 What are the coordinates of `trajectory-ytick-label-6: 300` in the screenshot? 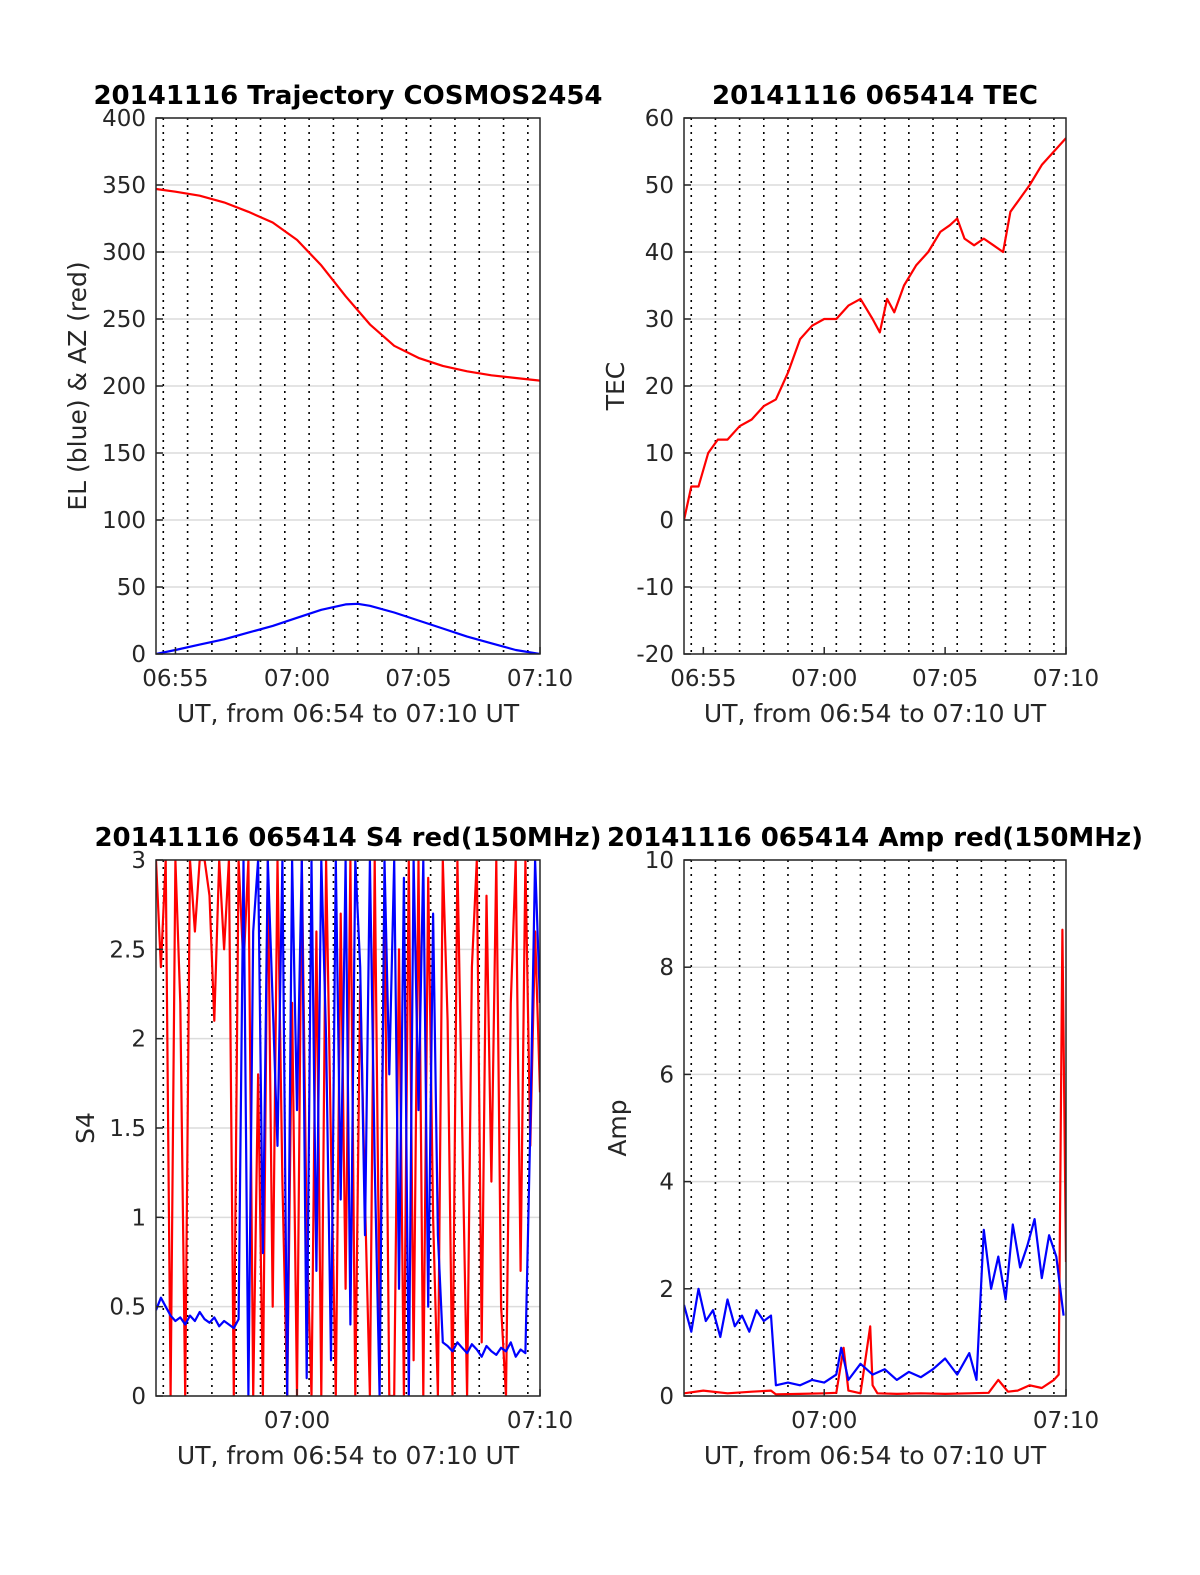 It's located at (124, 253).